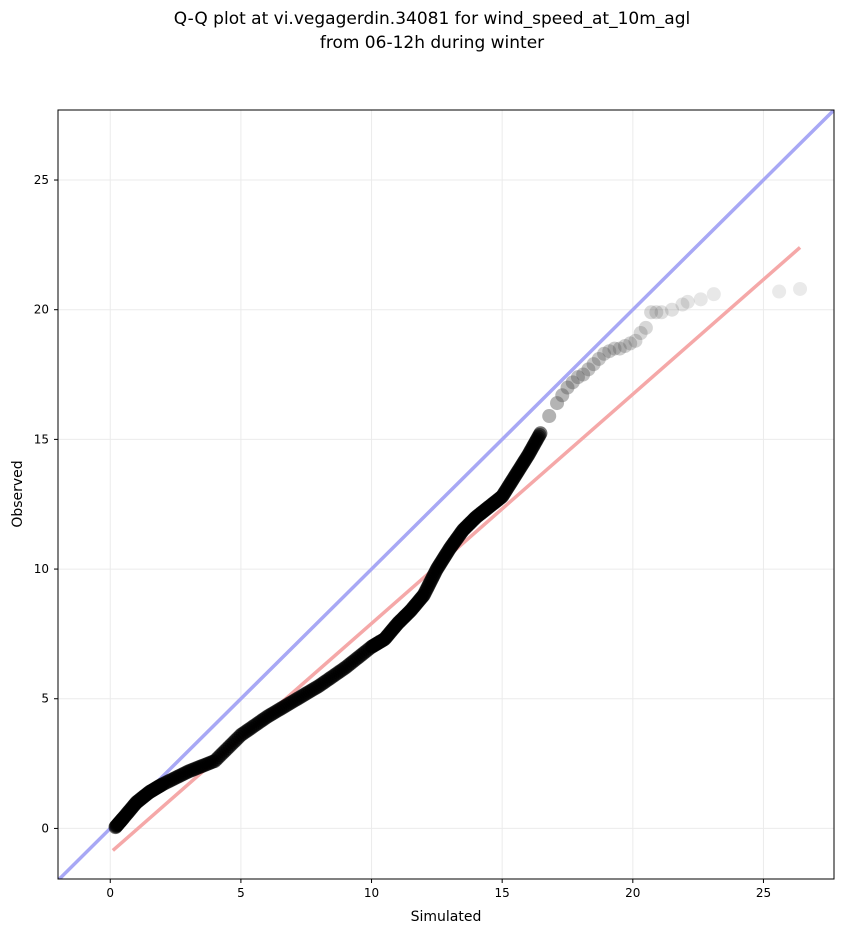  I want to click on y-axis-label: Observed, so click(18, 493).